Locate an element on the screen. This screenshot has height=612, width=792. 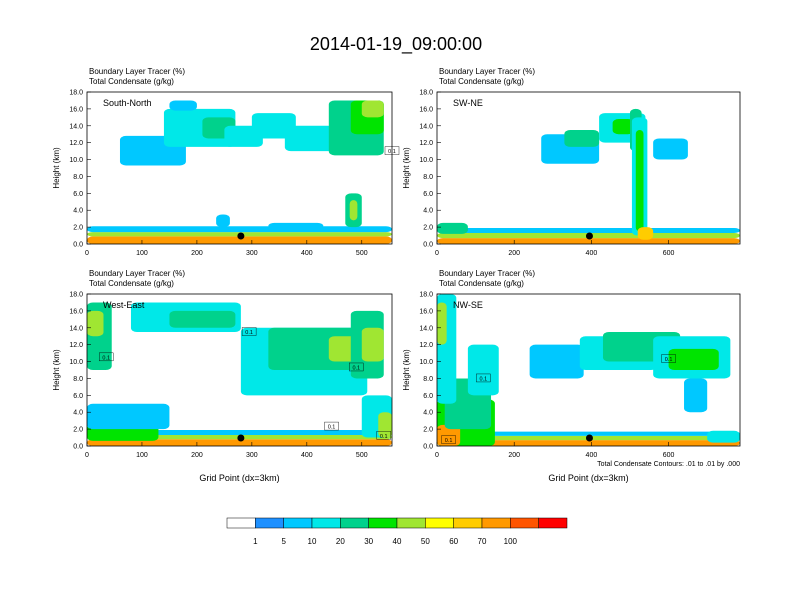
x-tick-label: 100 is located at coordinates (142, 455).